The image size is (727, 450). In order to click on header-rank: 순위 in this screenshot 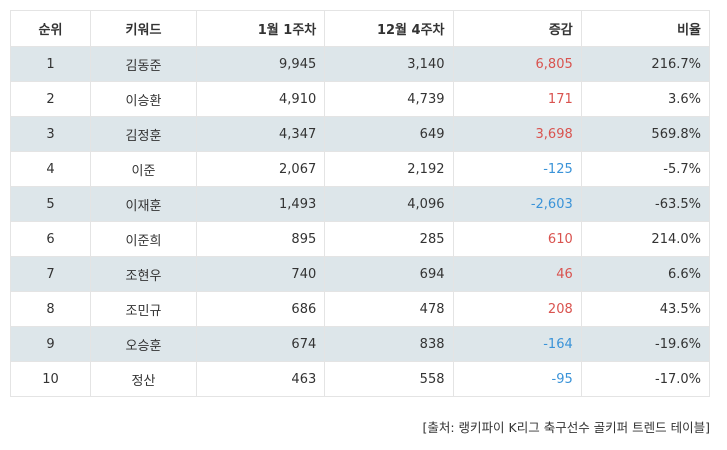, I will do `click(50, 28)`.